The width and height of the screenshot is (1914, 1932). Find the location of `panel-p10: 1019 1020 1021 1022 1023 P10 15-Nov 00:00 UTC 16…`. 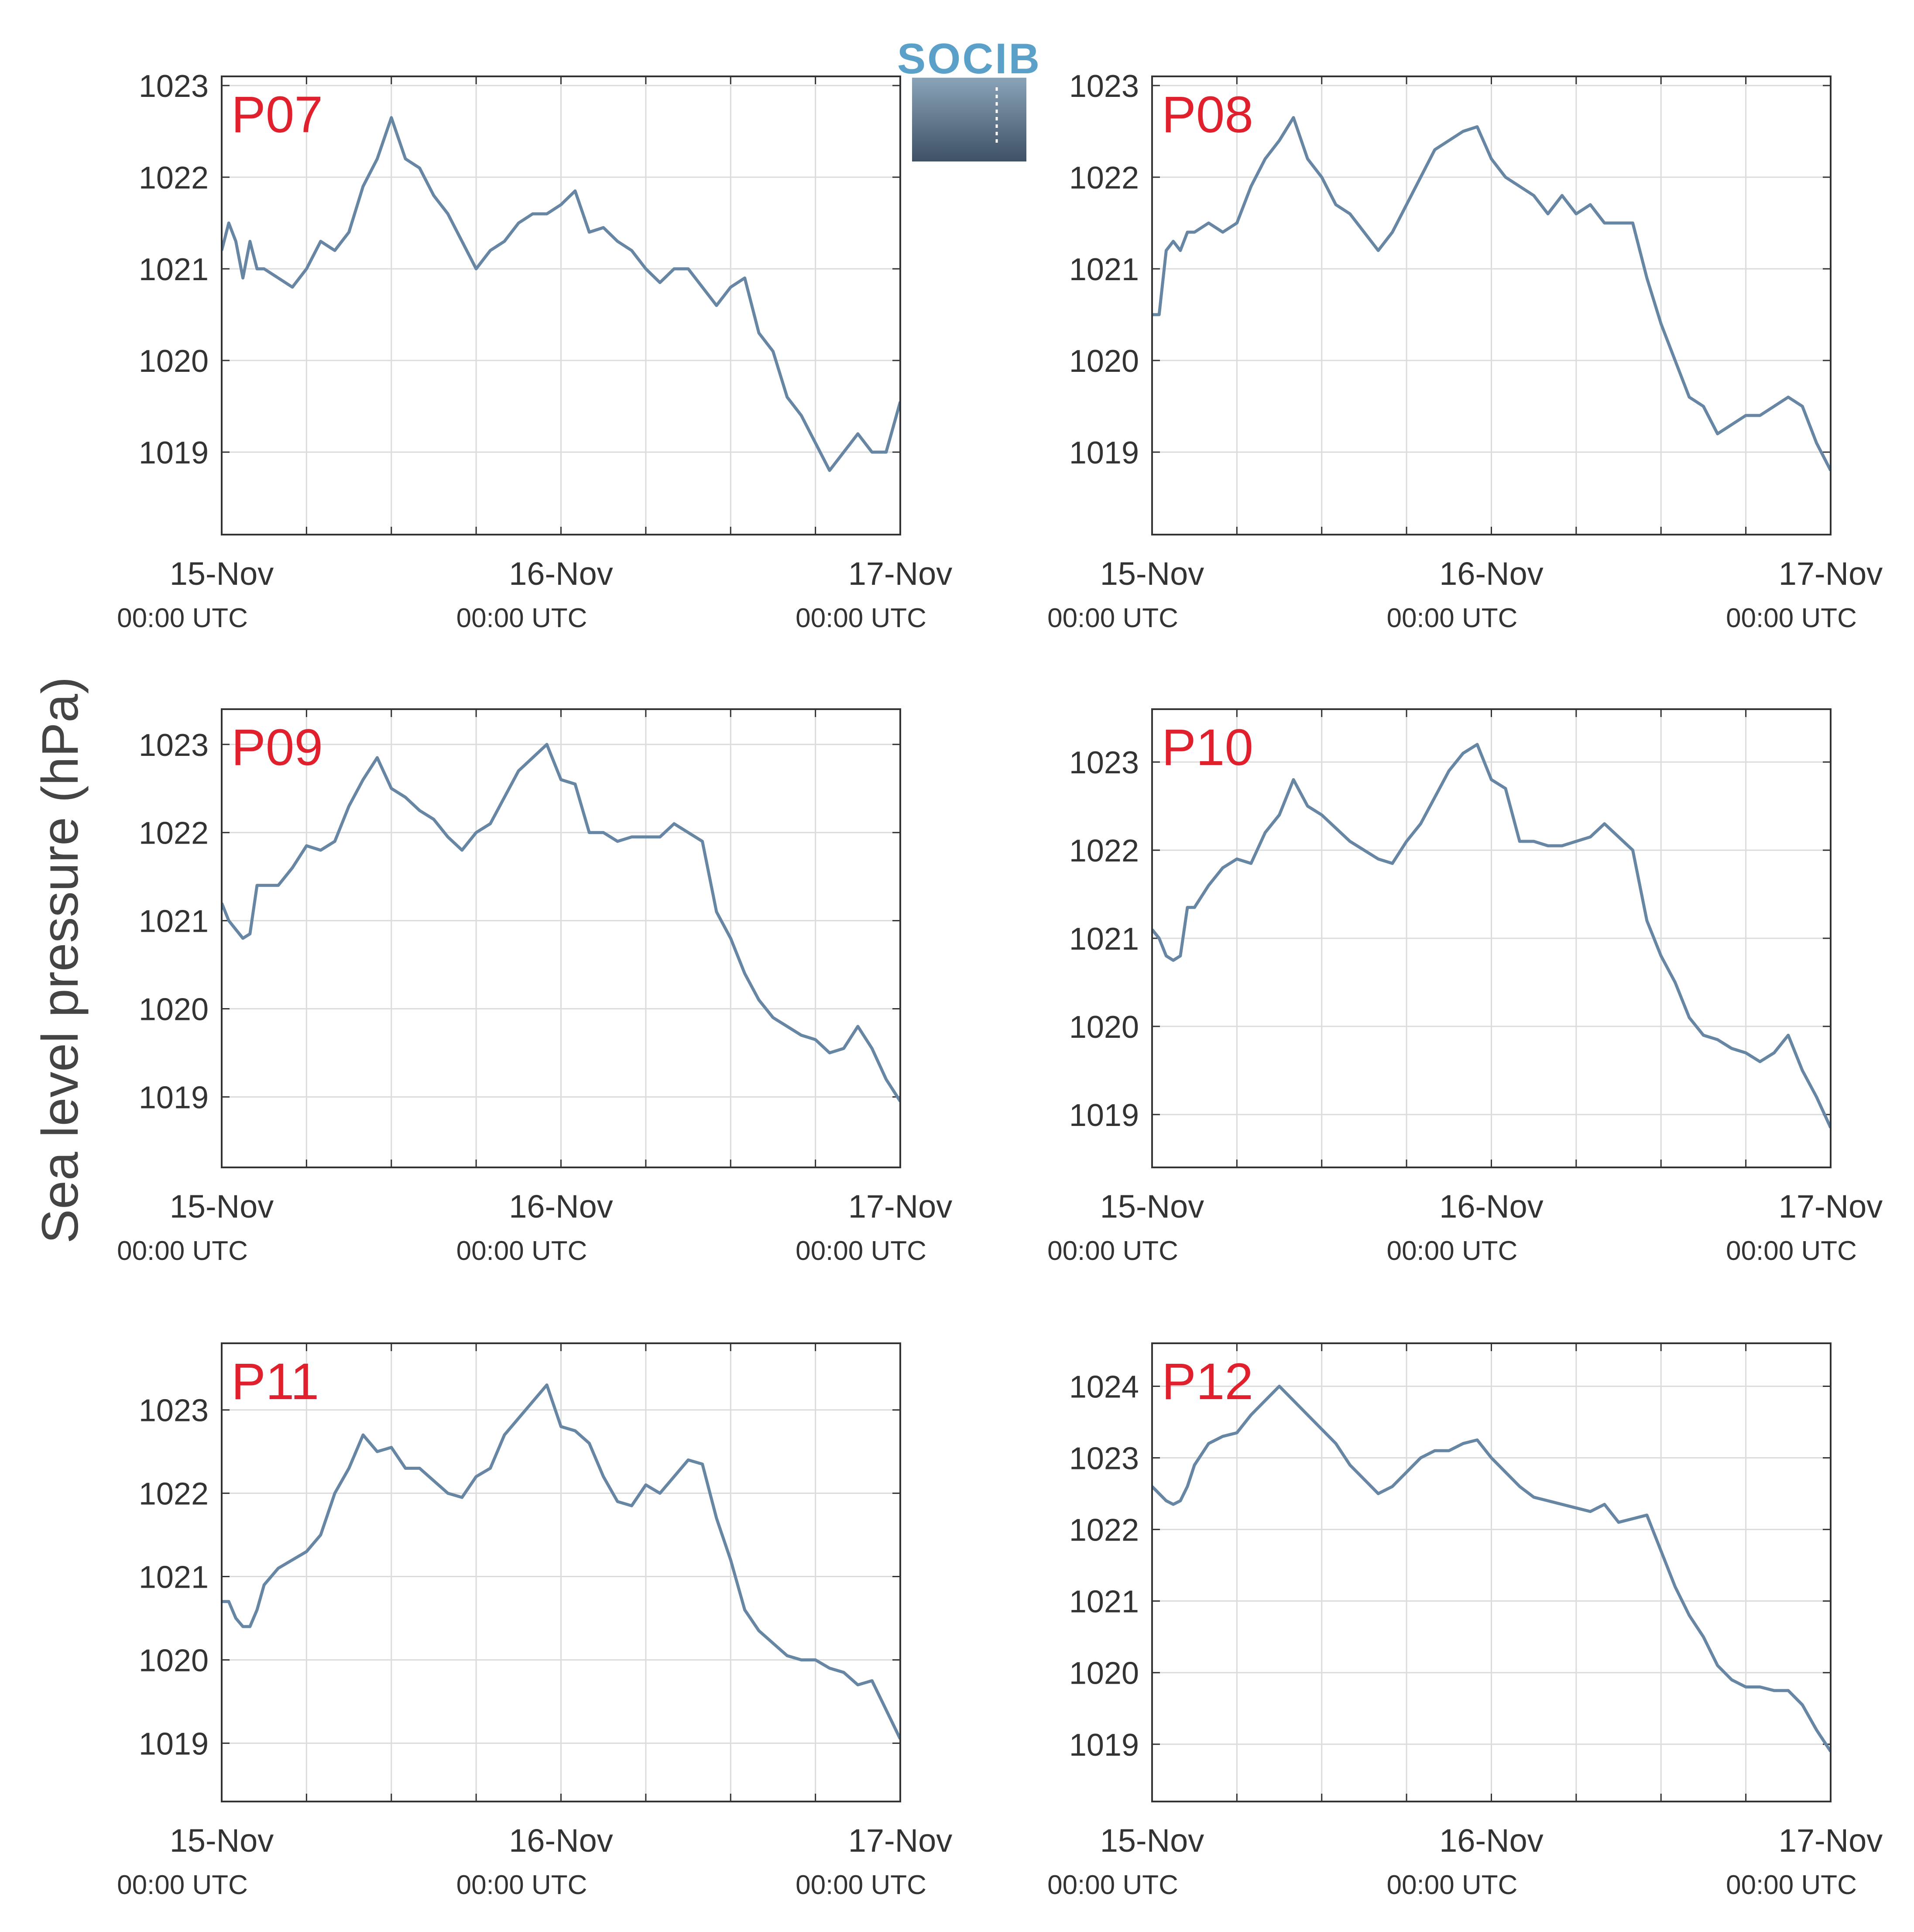

panel-p10: 1019 1020 1021 1022 1023 P10 15-Nov 00:00 UTC 16… is located at coordinates (1465, 987).